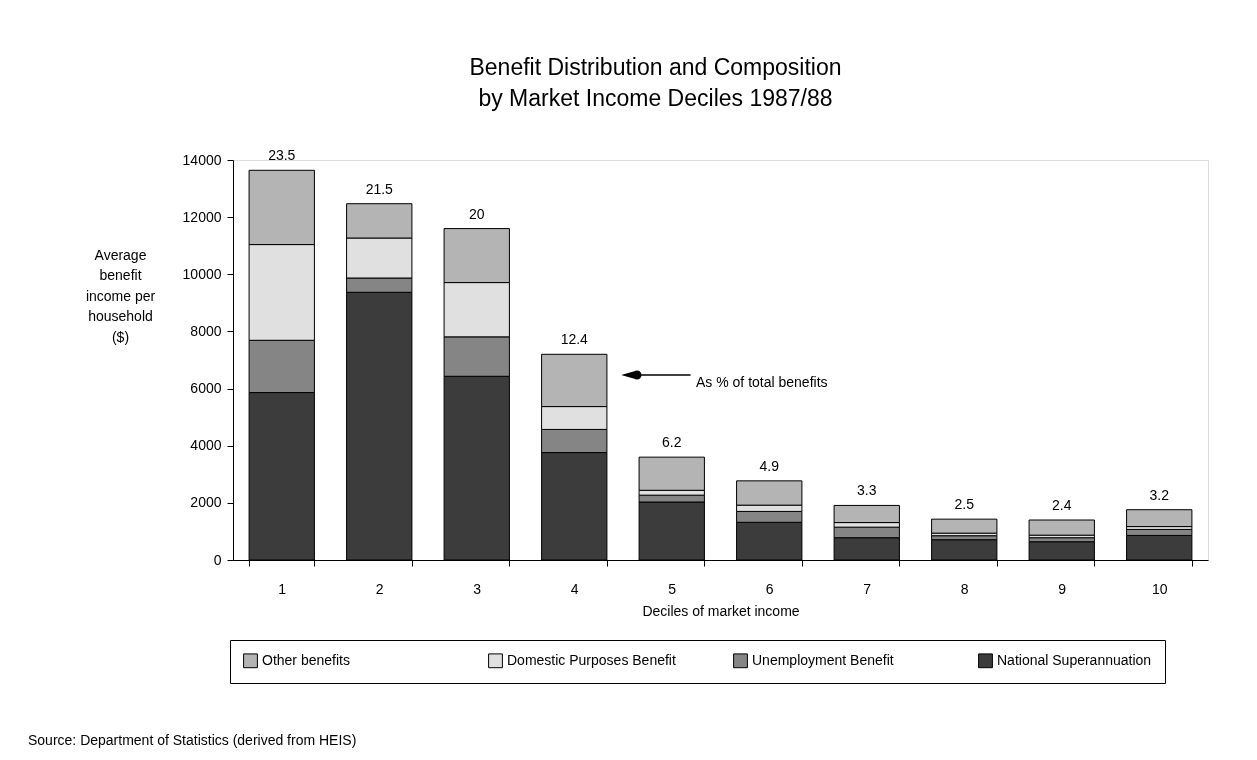 Image resolution: width=1257 pixels, height=760 pixels. Describe the element at coordinates (202, 216) in the screenshot. I see `y-tick-label: 12000` at that location.